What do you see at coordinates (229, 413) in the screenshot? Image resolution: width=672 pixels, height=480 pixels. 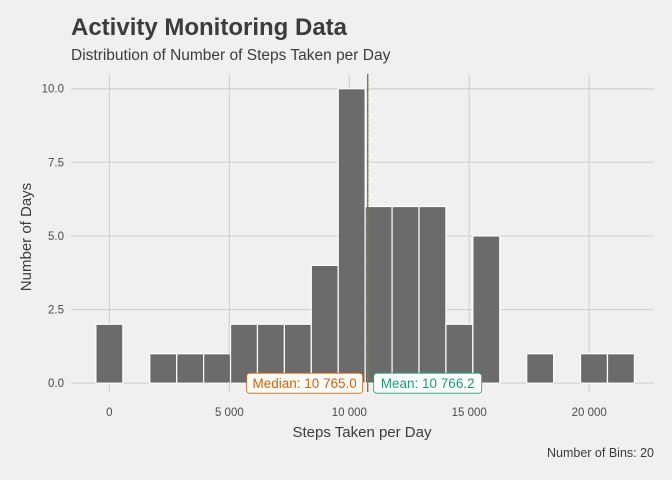 I see `x-tick-label: 5 000` at bounding box center [229, 413].